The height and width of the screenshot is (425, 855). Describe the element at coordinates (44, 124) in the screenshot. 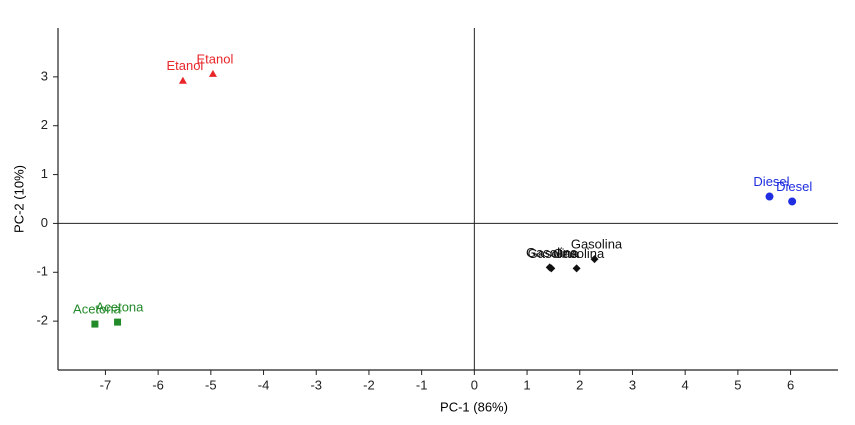

I see `y-tick-label: 2` at that location.